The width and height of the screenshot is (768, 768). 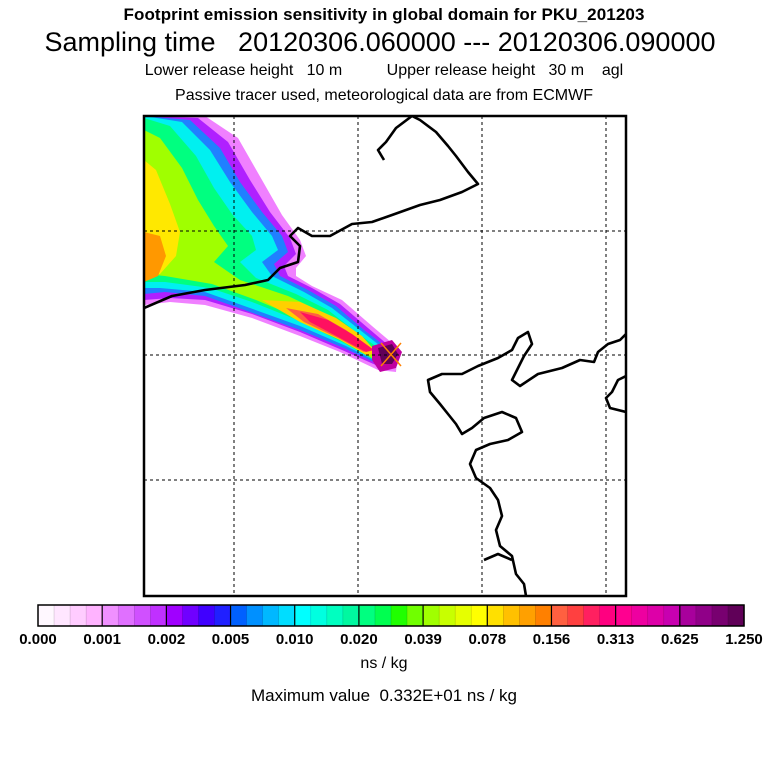 What do you see at coordinates (295, 639) in the screenshot?
I see `colorbar-tick-label: 0.010` at bounding box center [295, 639].